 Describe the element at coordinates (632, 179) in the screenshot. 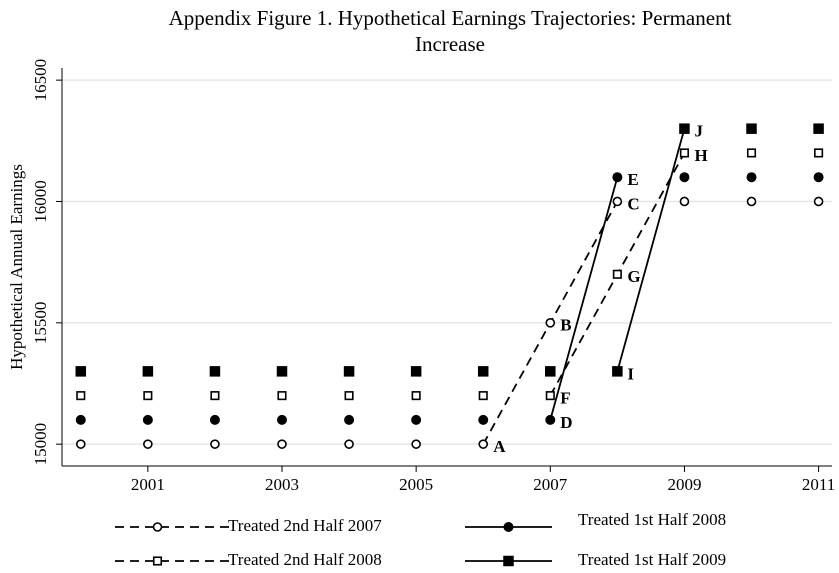

I see `point-label: E` at that location.